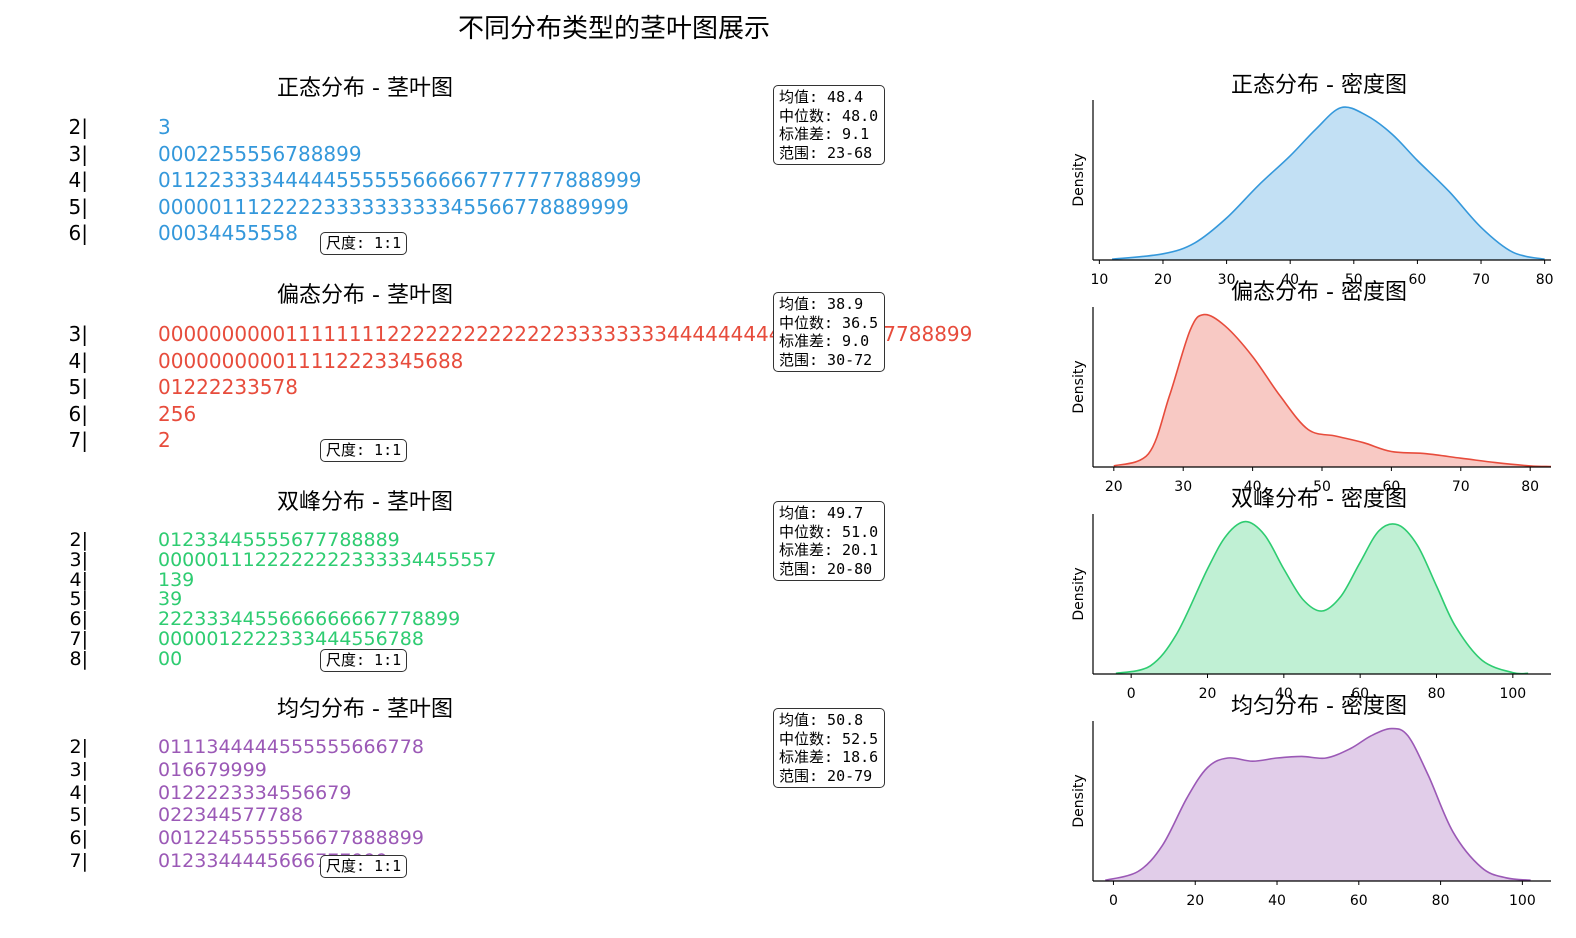 Image resolution: width=1576 pixels, height=938 pixels. Describe the element at coordinates (393, 206) in the screenshot. I see `leaf-values: 0000011122222333333333345566778889999` at that location.